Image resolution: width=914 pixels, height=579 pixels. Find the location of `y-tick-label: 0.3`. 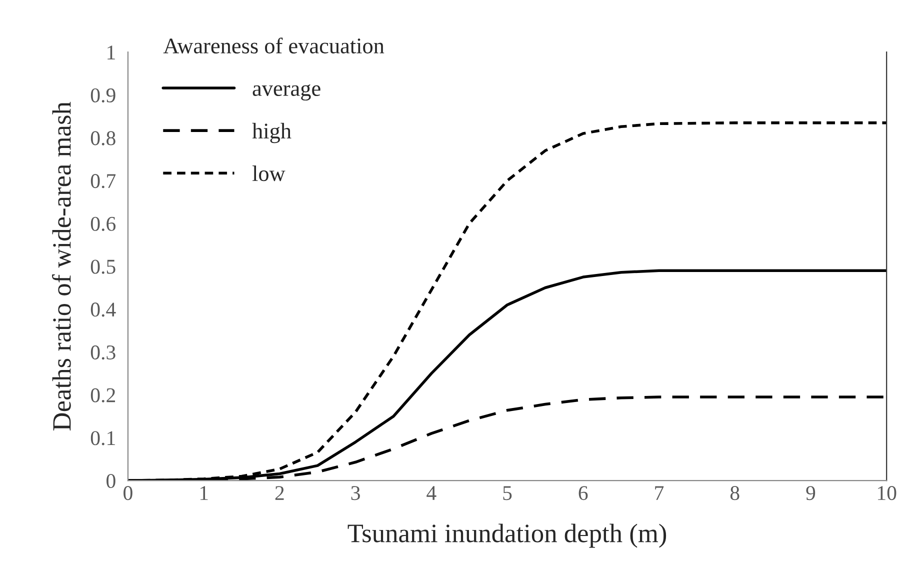

y-tick-label: 0.3 is located at coordinates (103, 352).